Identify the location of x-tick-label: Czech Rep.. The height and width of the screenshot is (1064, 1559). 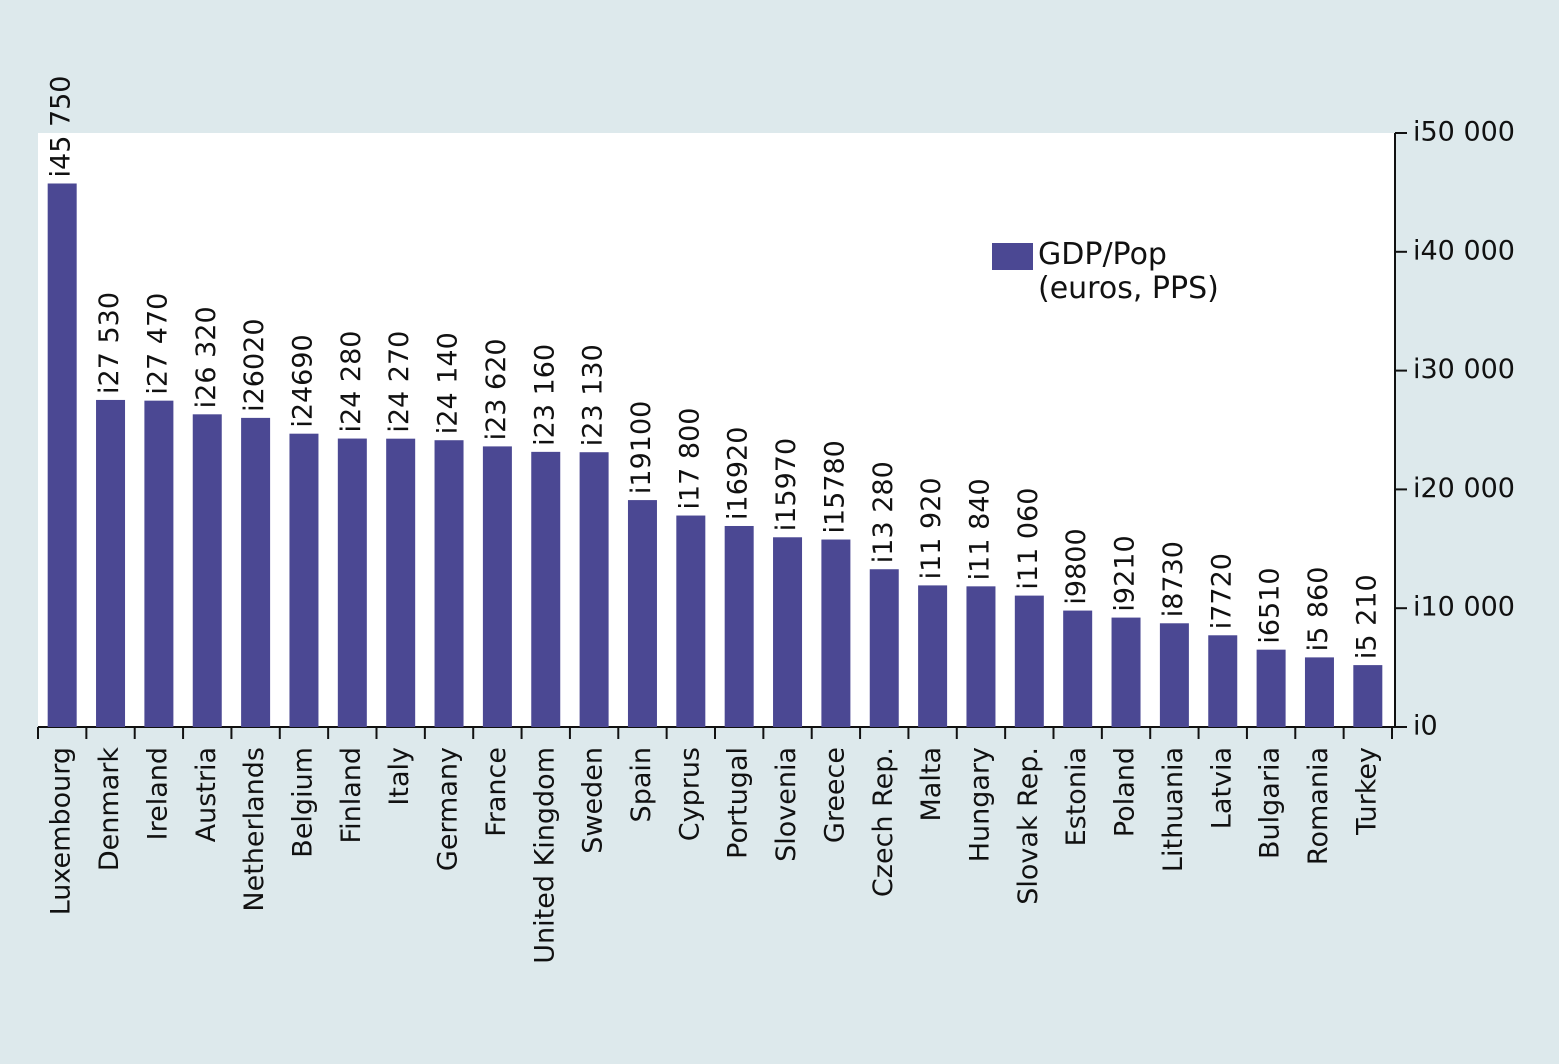
(883, 822).